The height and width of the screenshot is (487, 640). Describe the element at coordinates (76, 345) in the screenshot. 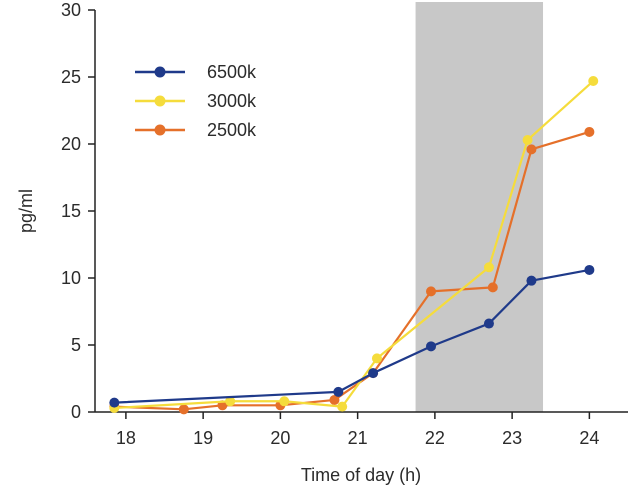

I see `y-tick-label-5: 5` at that location.